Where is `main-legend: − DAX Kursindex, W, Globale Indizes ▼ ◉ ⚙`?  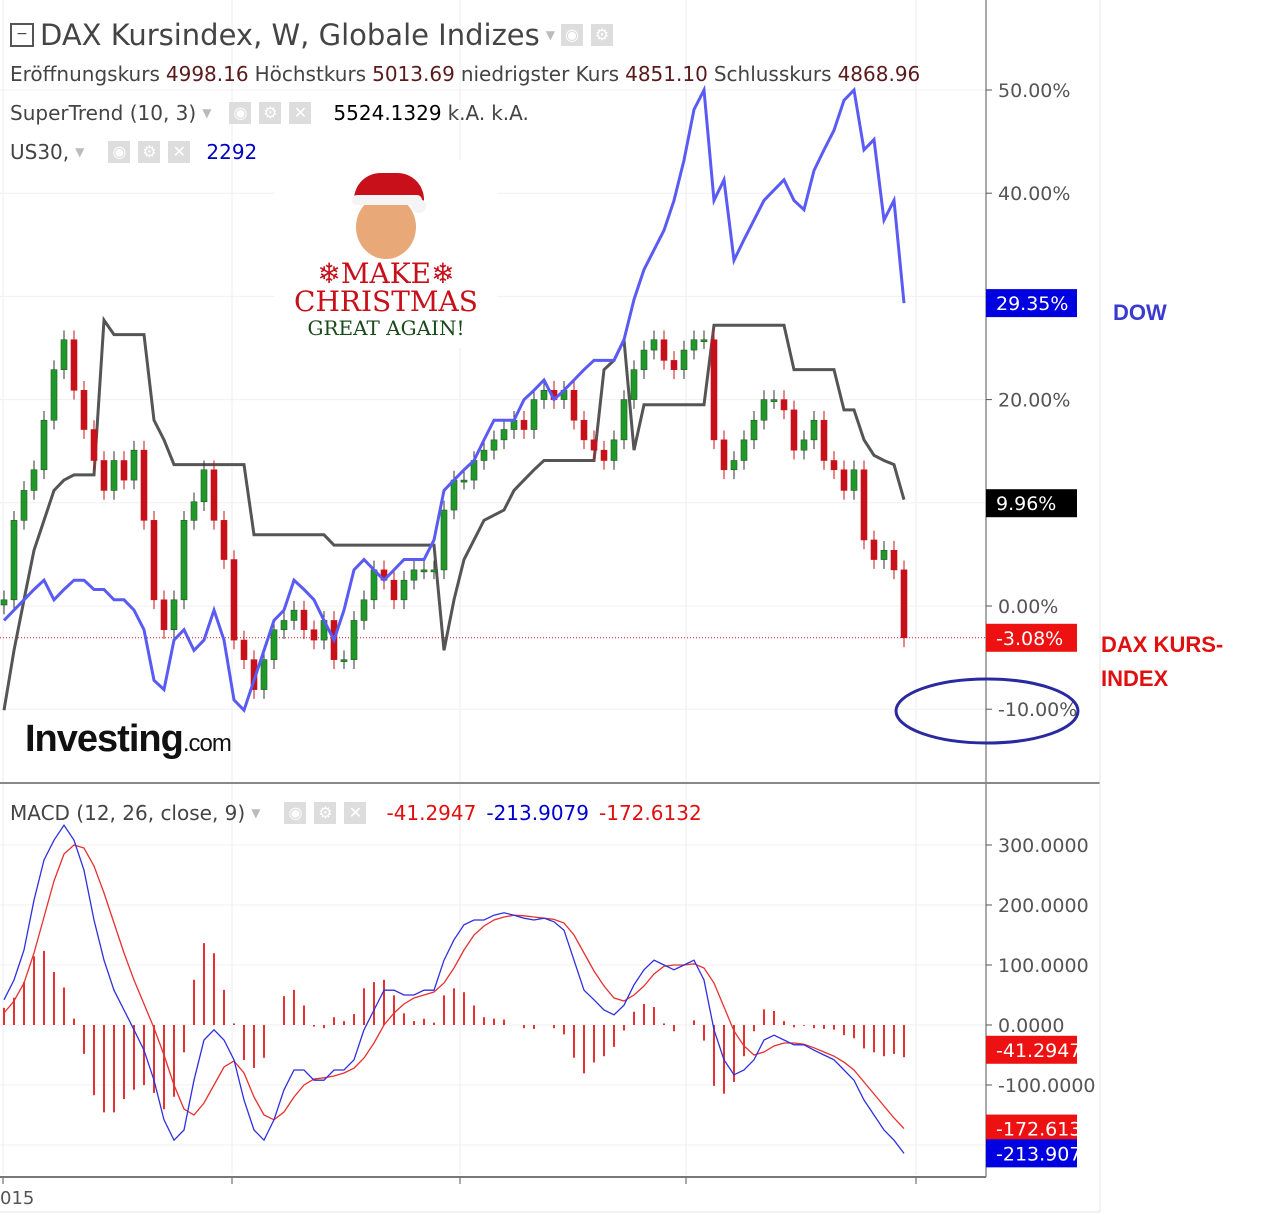
main-legend: − DAX Kursindex, W, Globale Indizes ▼ ◉ ⚙ is located at coordinates (312, 35).